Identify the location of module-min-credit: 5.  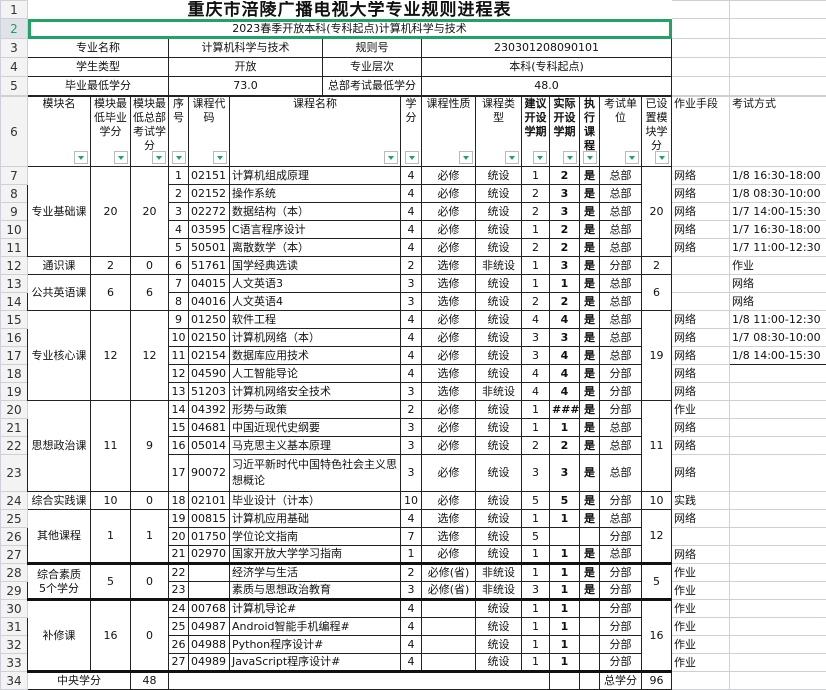
(111, 582).